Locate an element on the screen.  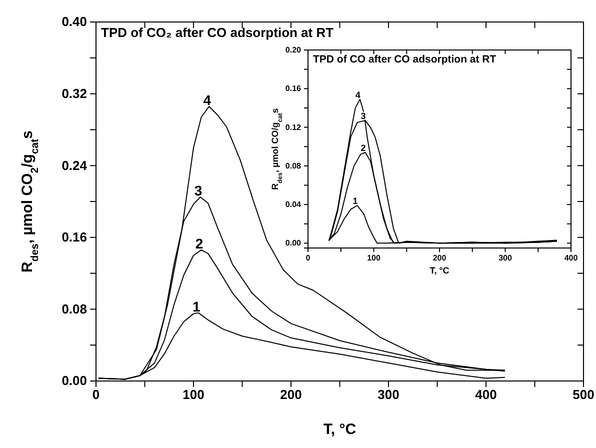
chart-title: TPD of CO₂ after CO adsorption at RT is located at coordinates (217, 32).